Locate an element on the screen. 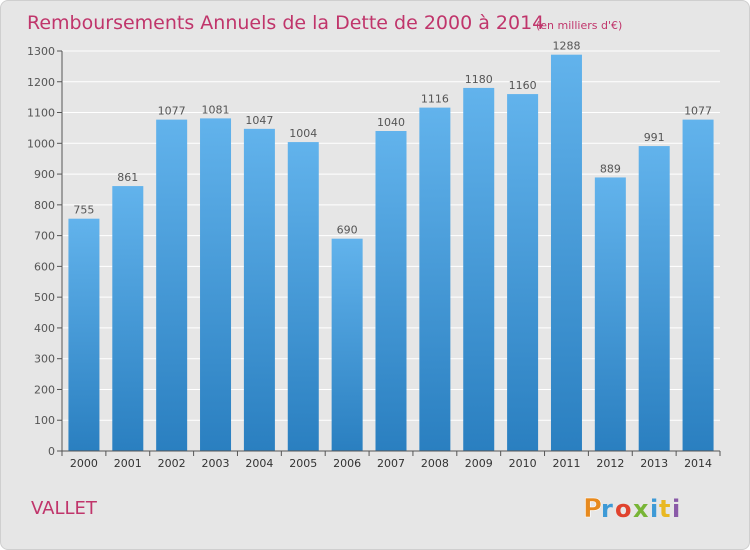 Image resolution: width=750 pixels, height=550 pixels. x-tick-label-2004: 2004 is located at coordinates (259, 463).